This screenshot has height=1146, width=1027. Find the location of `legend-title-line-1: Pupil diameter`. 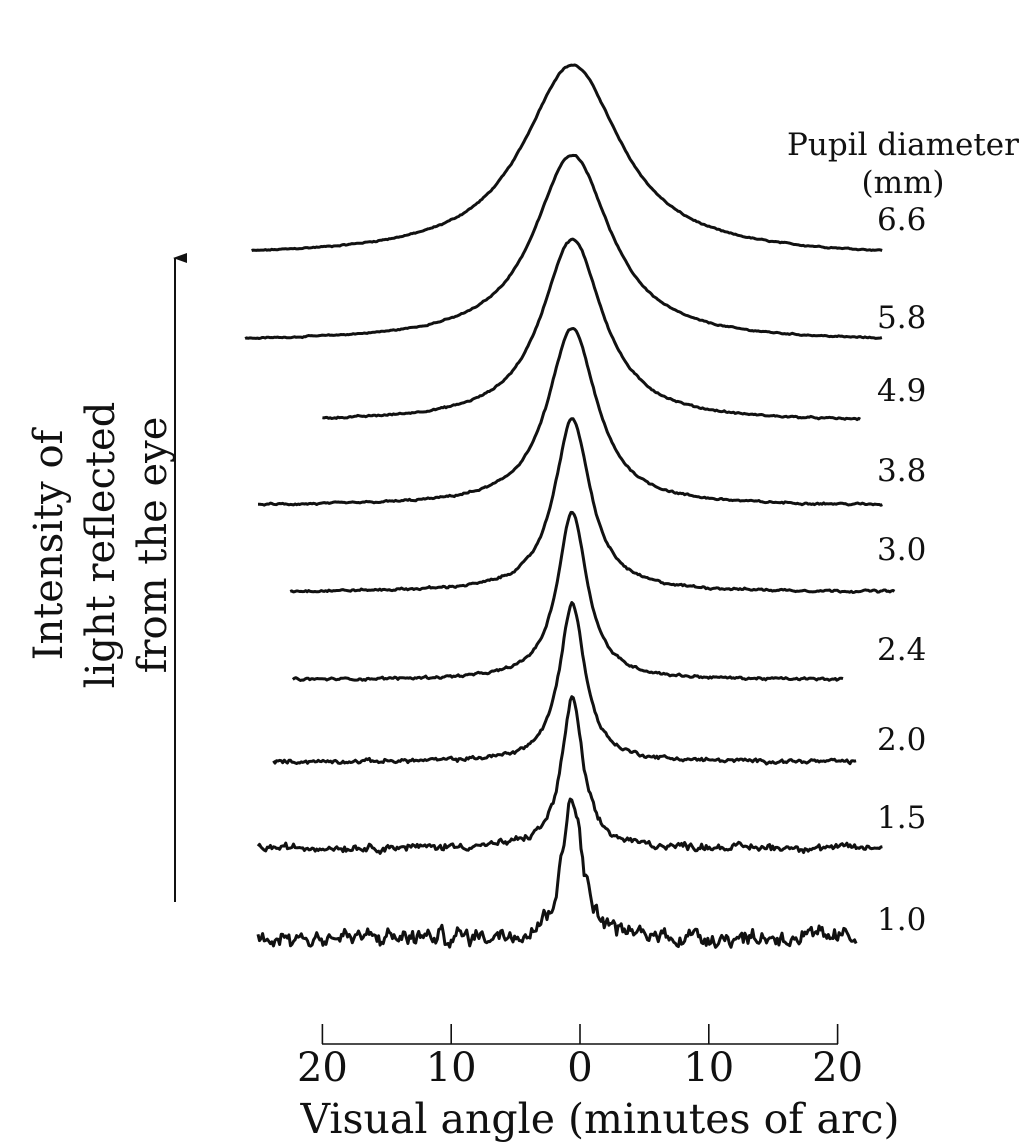

legend-title-line-1: Pupil diameter is located at coordinates (903, 145).